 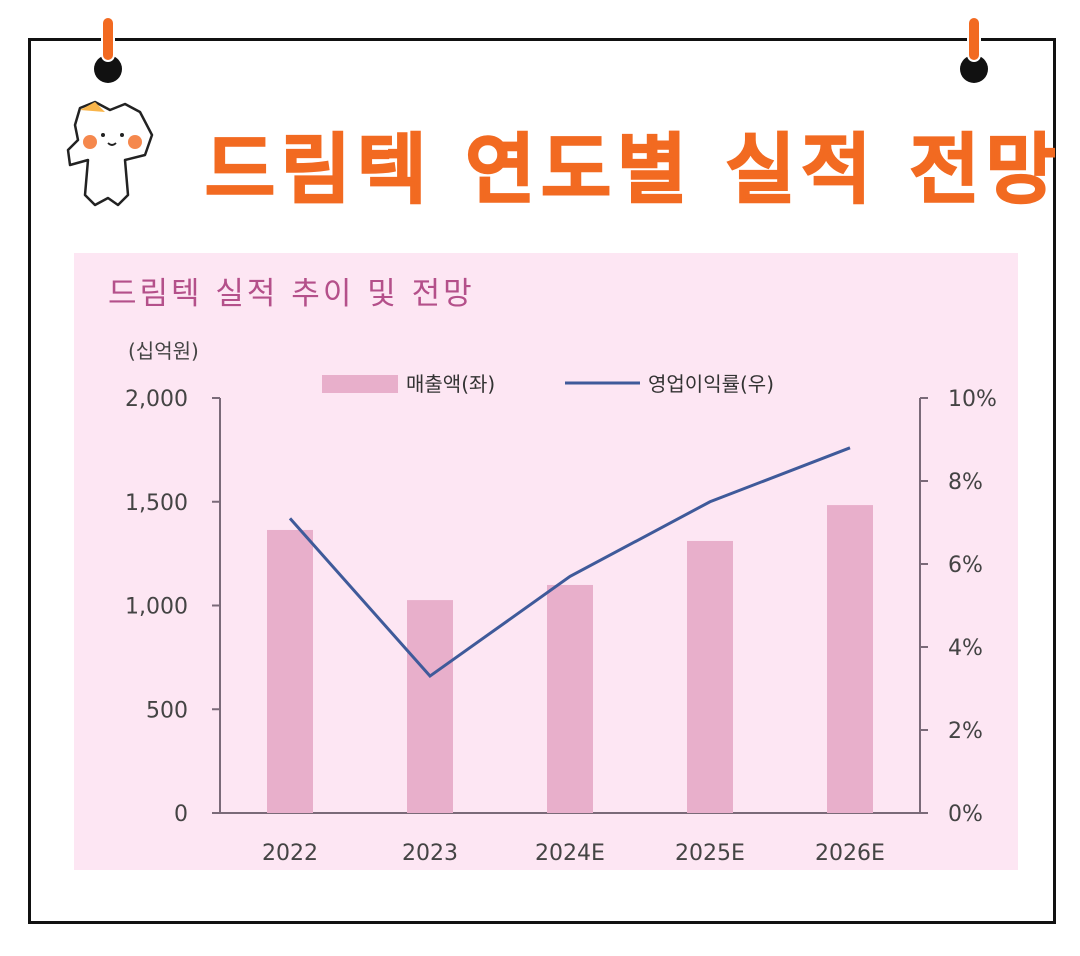 What do you see at coordinates (633, 169) in the screenshot?
I see `headline: 드림텍 연도별 실적 전망` at bounding box center [633, 169].